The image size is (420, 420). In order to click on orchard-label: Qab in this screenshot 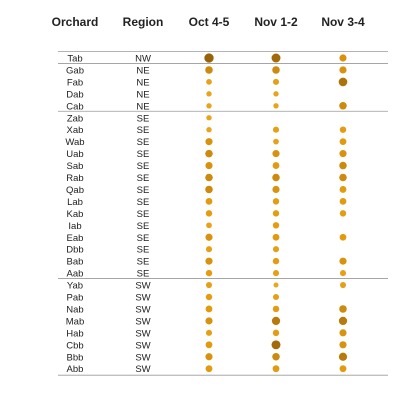, I will do `click(75, 190)`.